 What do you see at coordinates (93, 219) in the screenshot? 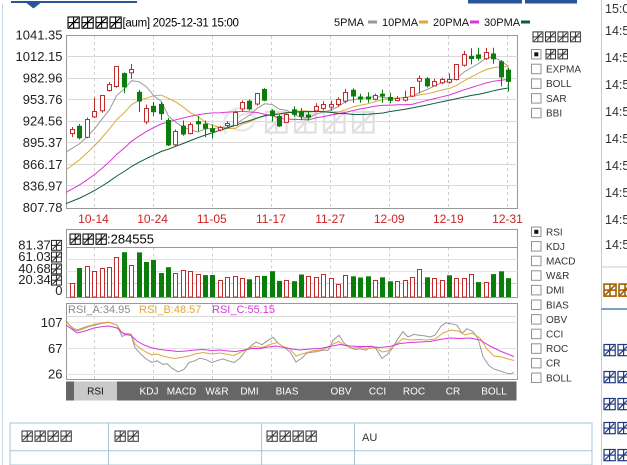
I see `svg-text: 10-14` at bounding box center [93, 219].